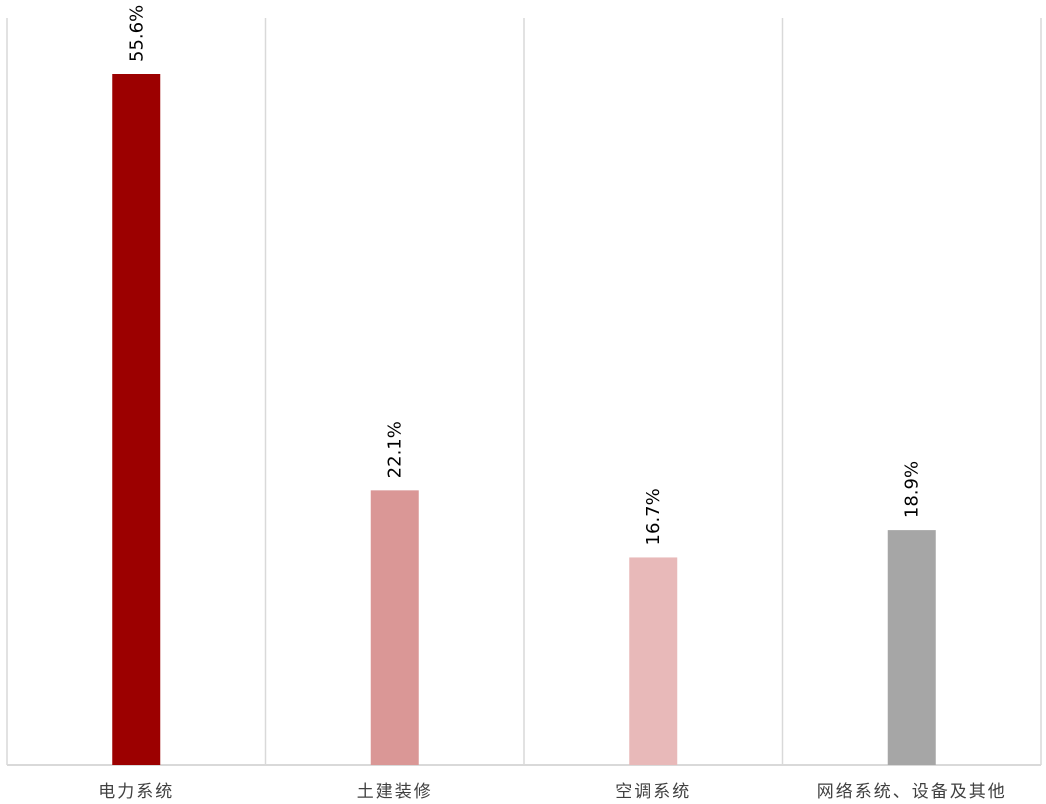  I want to click on data-label: 18.9%, so click(912, 489).